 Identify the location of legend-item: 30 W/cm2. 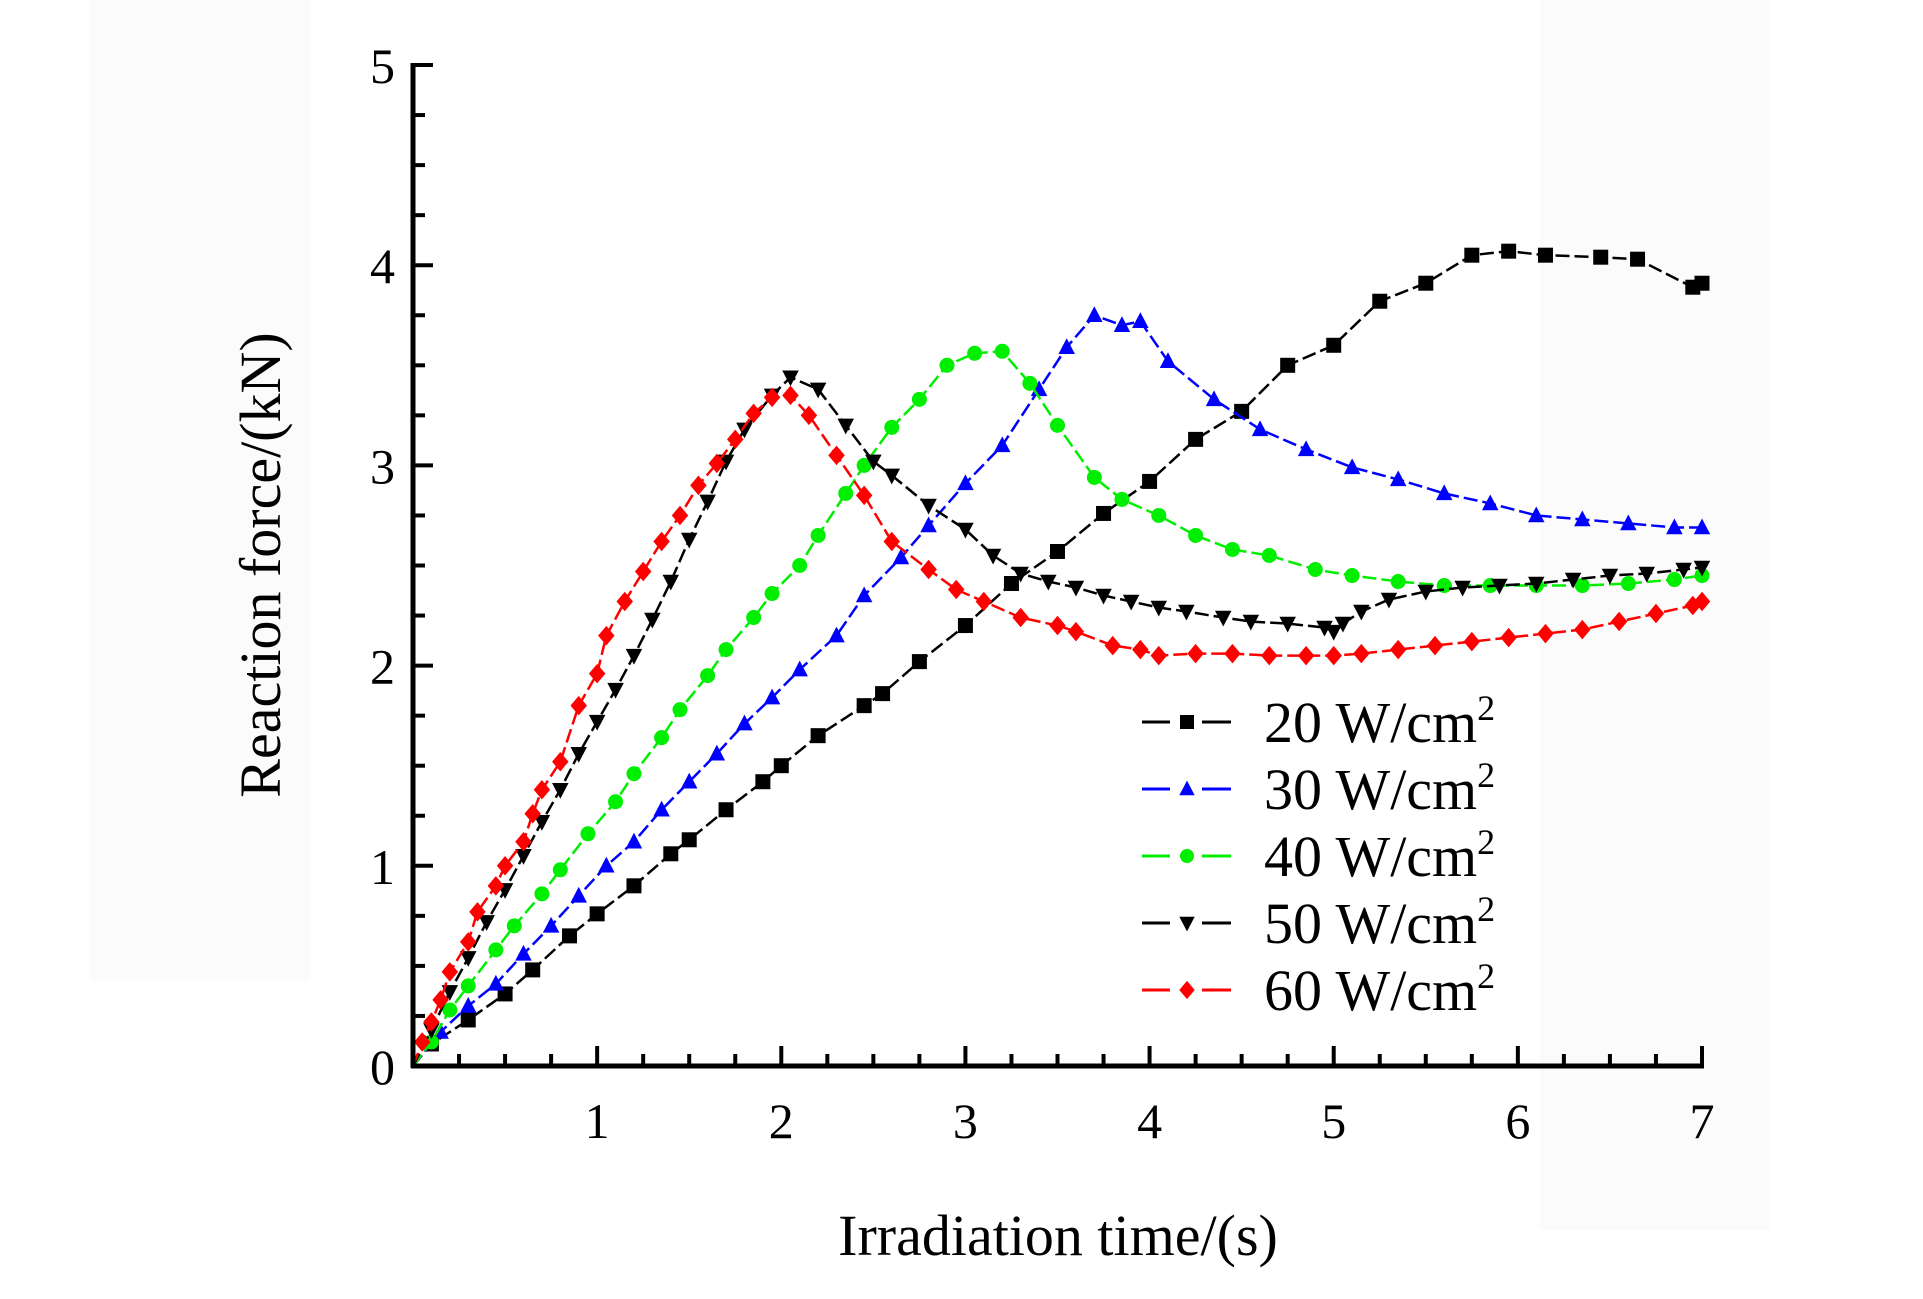
(1318, 788).